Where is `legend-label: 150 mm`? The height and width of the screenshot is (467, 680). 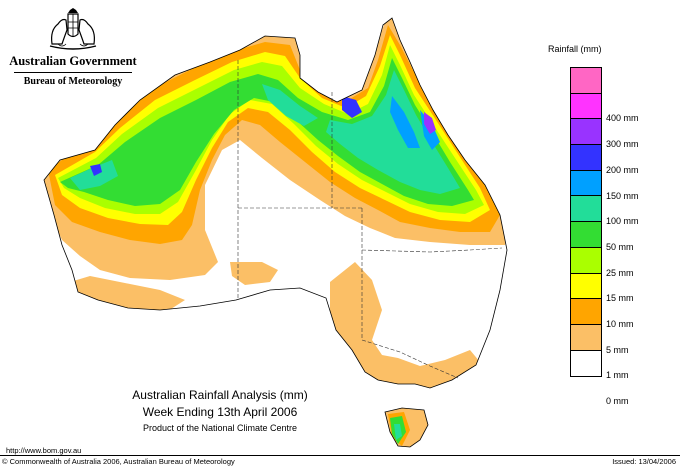 legend-label: 150 mm is located at coordinates (622, 195).